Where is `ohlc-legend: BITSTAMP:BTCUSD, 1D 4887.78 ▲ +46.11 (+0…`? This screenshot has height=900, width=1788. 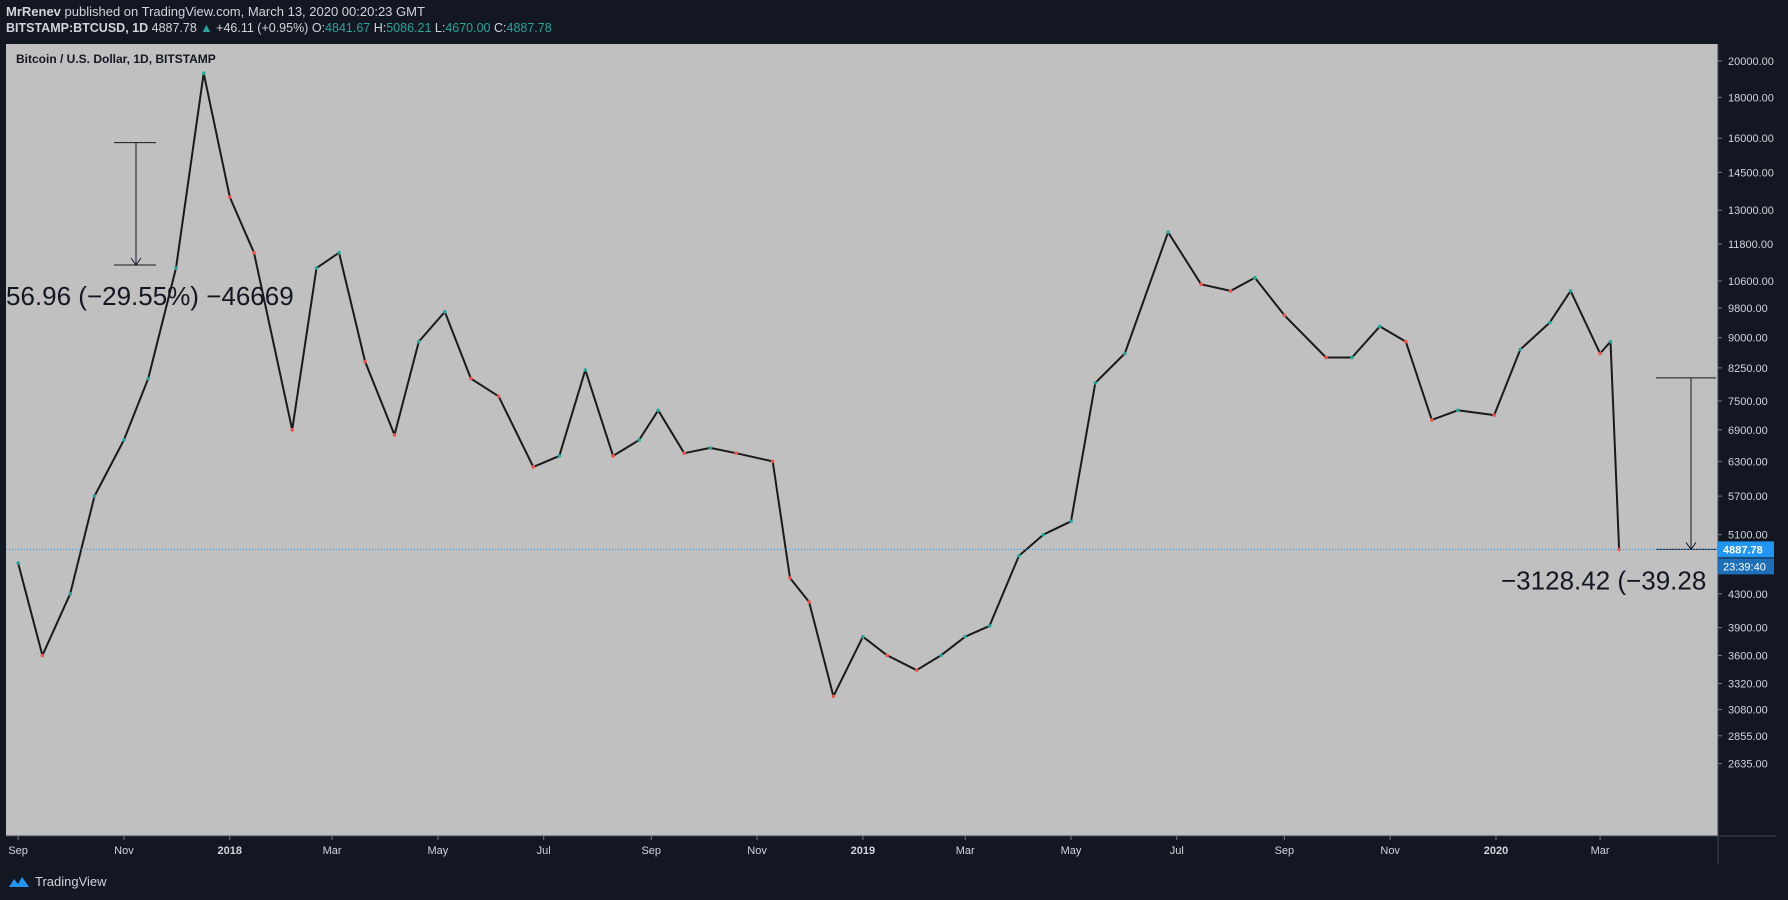
ohlc-legend: BITSTAMP:BTCUSD, 1D 4887.78 ▲ +46.11 (+0… is located at coordinates (279, 28).